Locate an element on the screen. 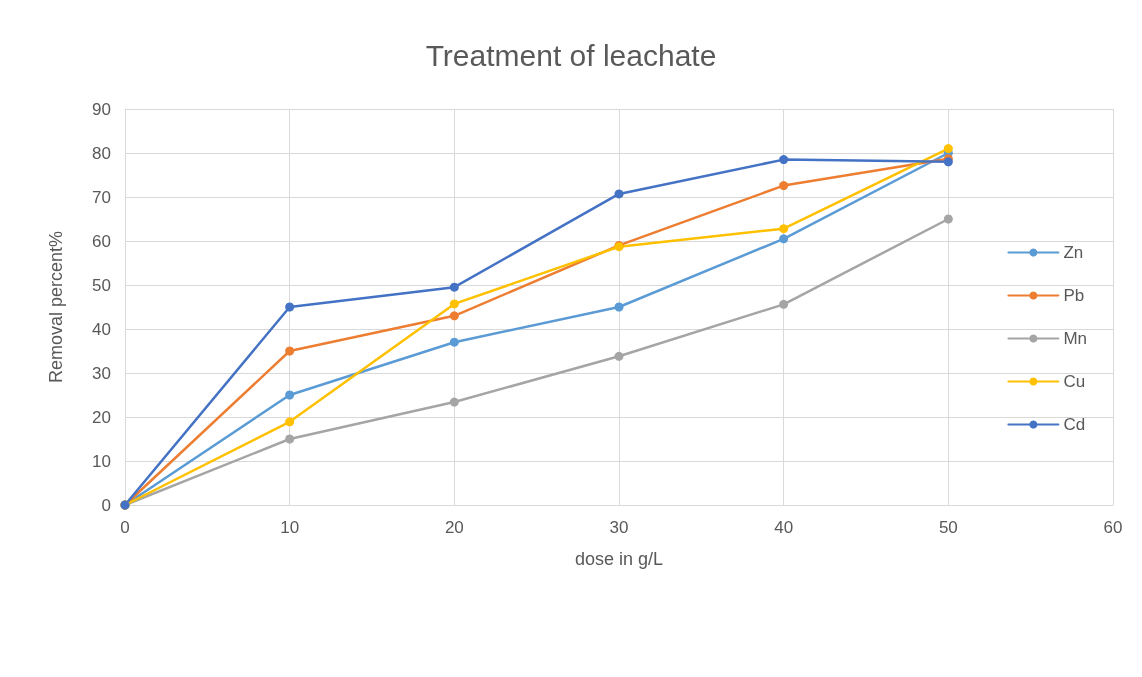 The height and width of the screenshot is (677, 1142). x-tick-label: 30 is located at coordinates (619, 527).